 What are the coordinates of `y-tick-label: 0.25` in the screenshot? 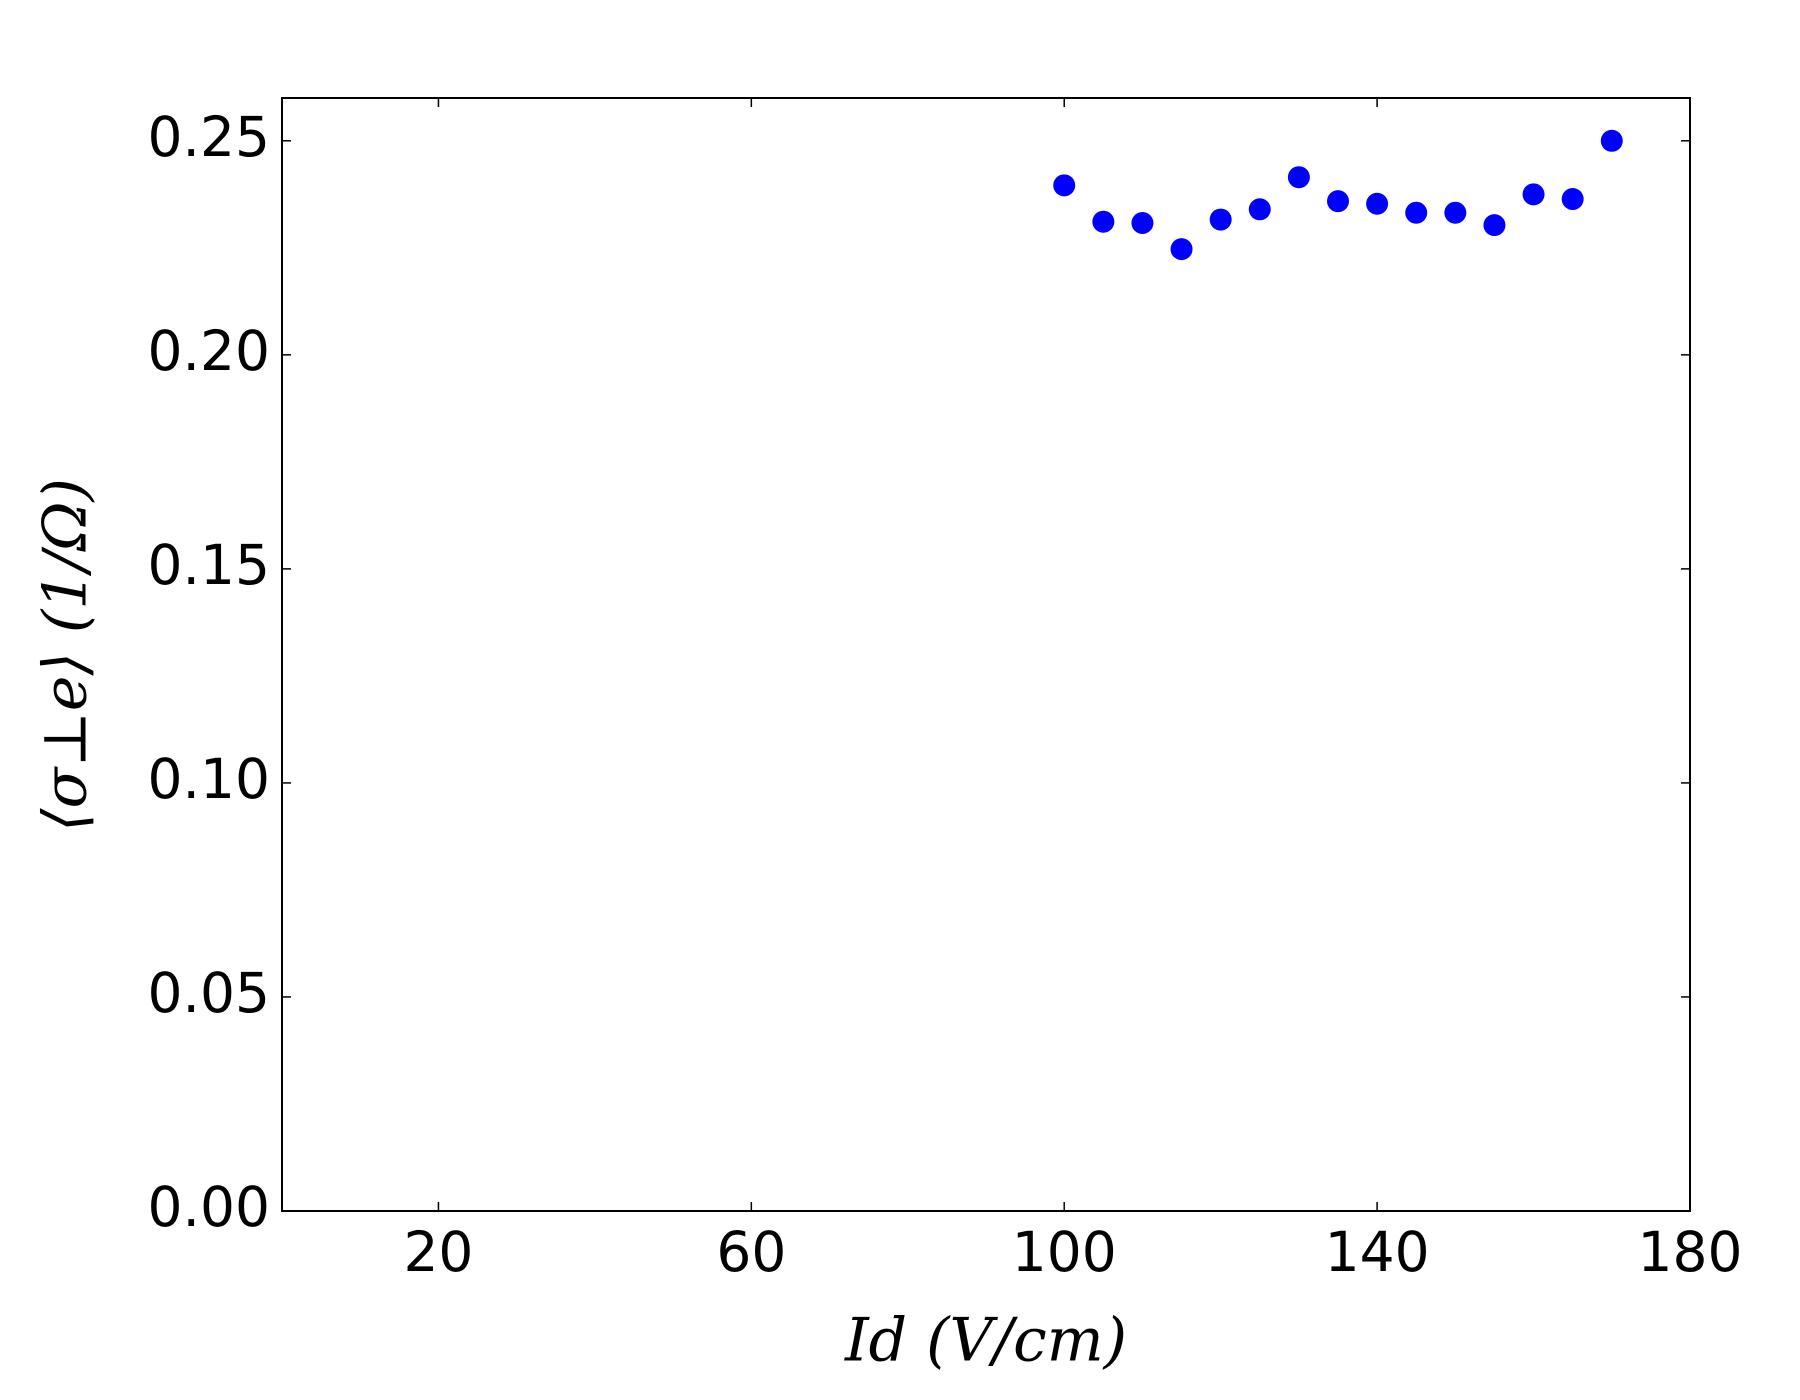 It's located at (209, 137).